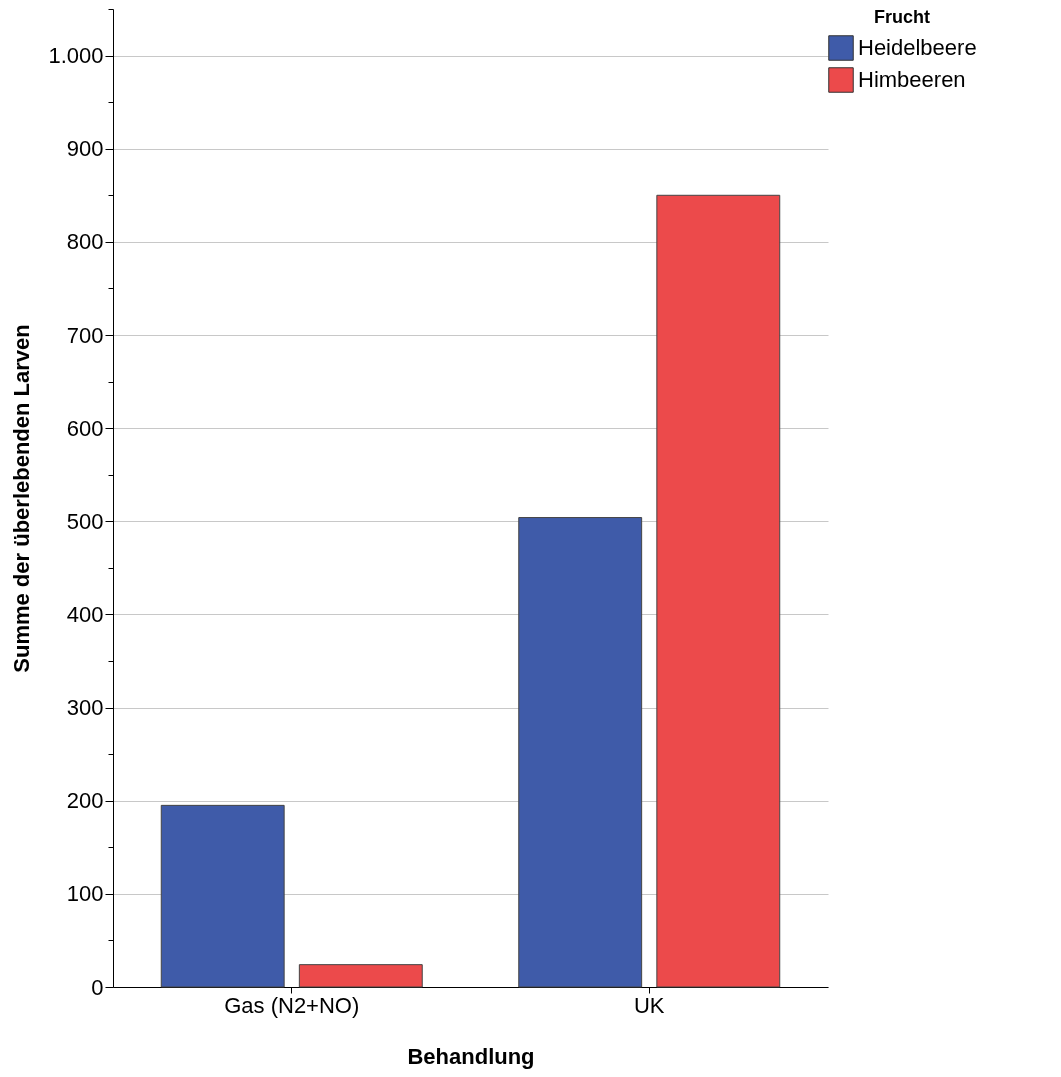  I want to click on legend-title: Frucht, so click(902, 17).